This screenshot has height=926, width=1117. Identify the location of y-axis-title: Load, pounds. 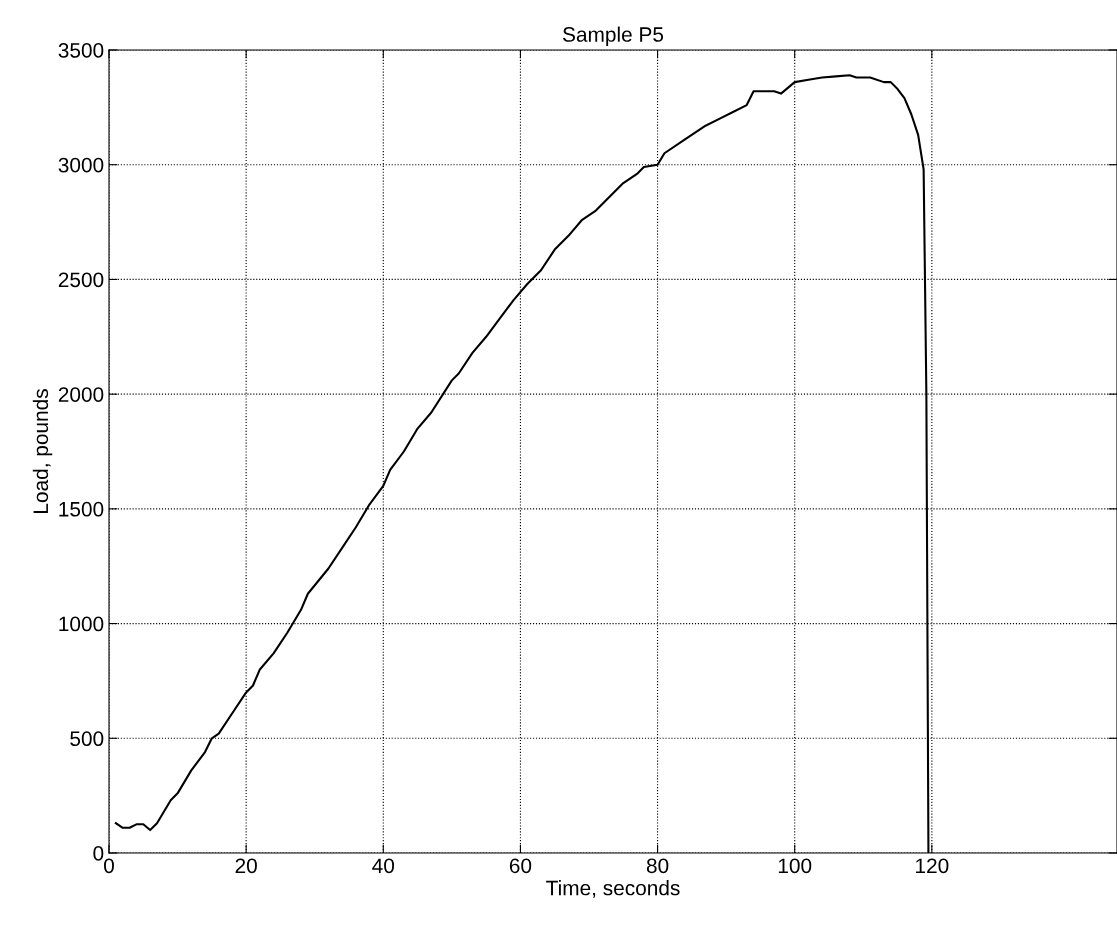
(42, 451).